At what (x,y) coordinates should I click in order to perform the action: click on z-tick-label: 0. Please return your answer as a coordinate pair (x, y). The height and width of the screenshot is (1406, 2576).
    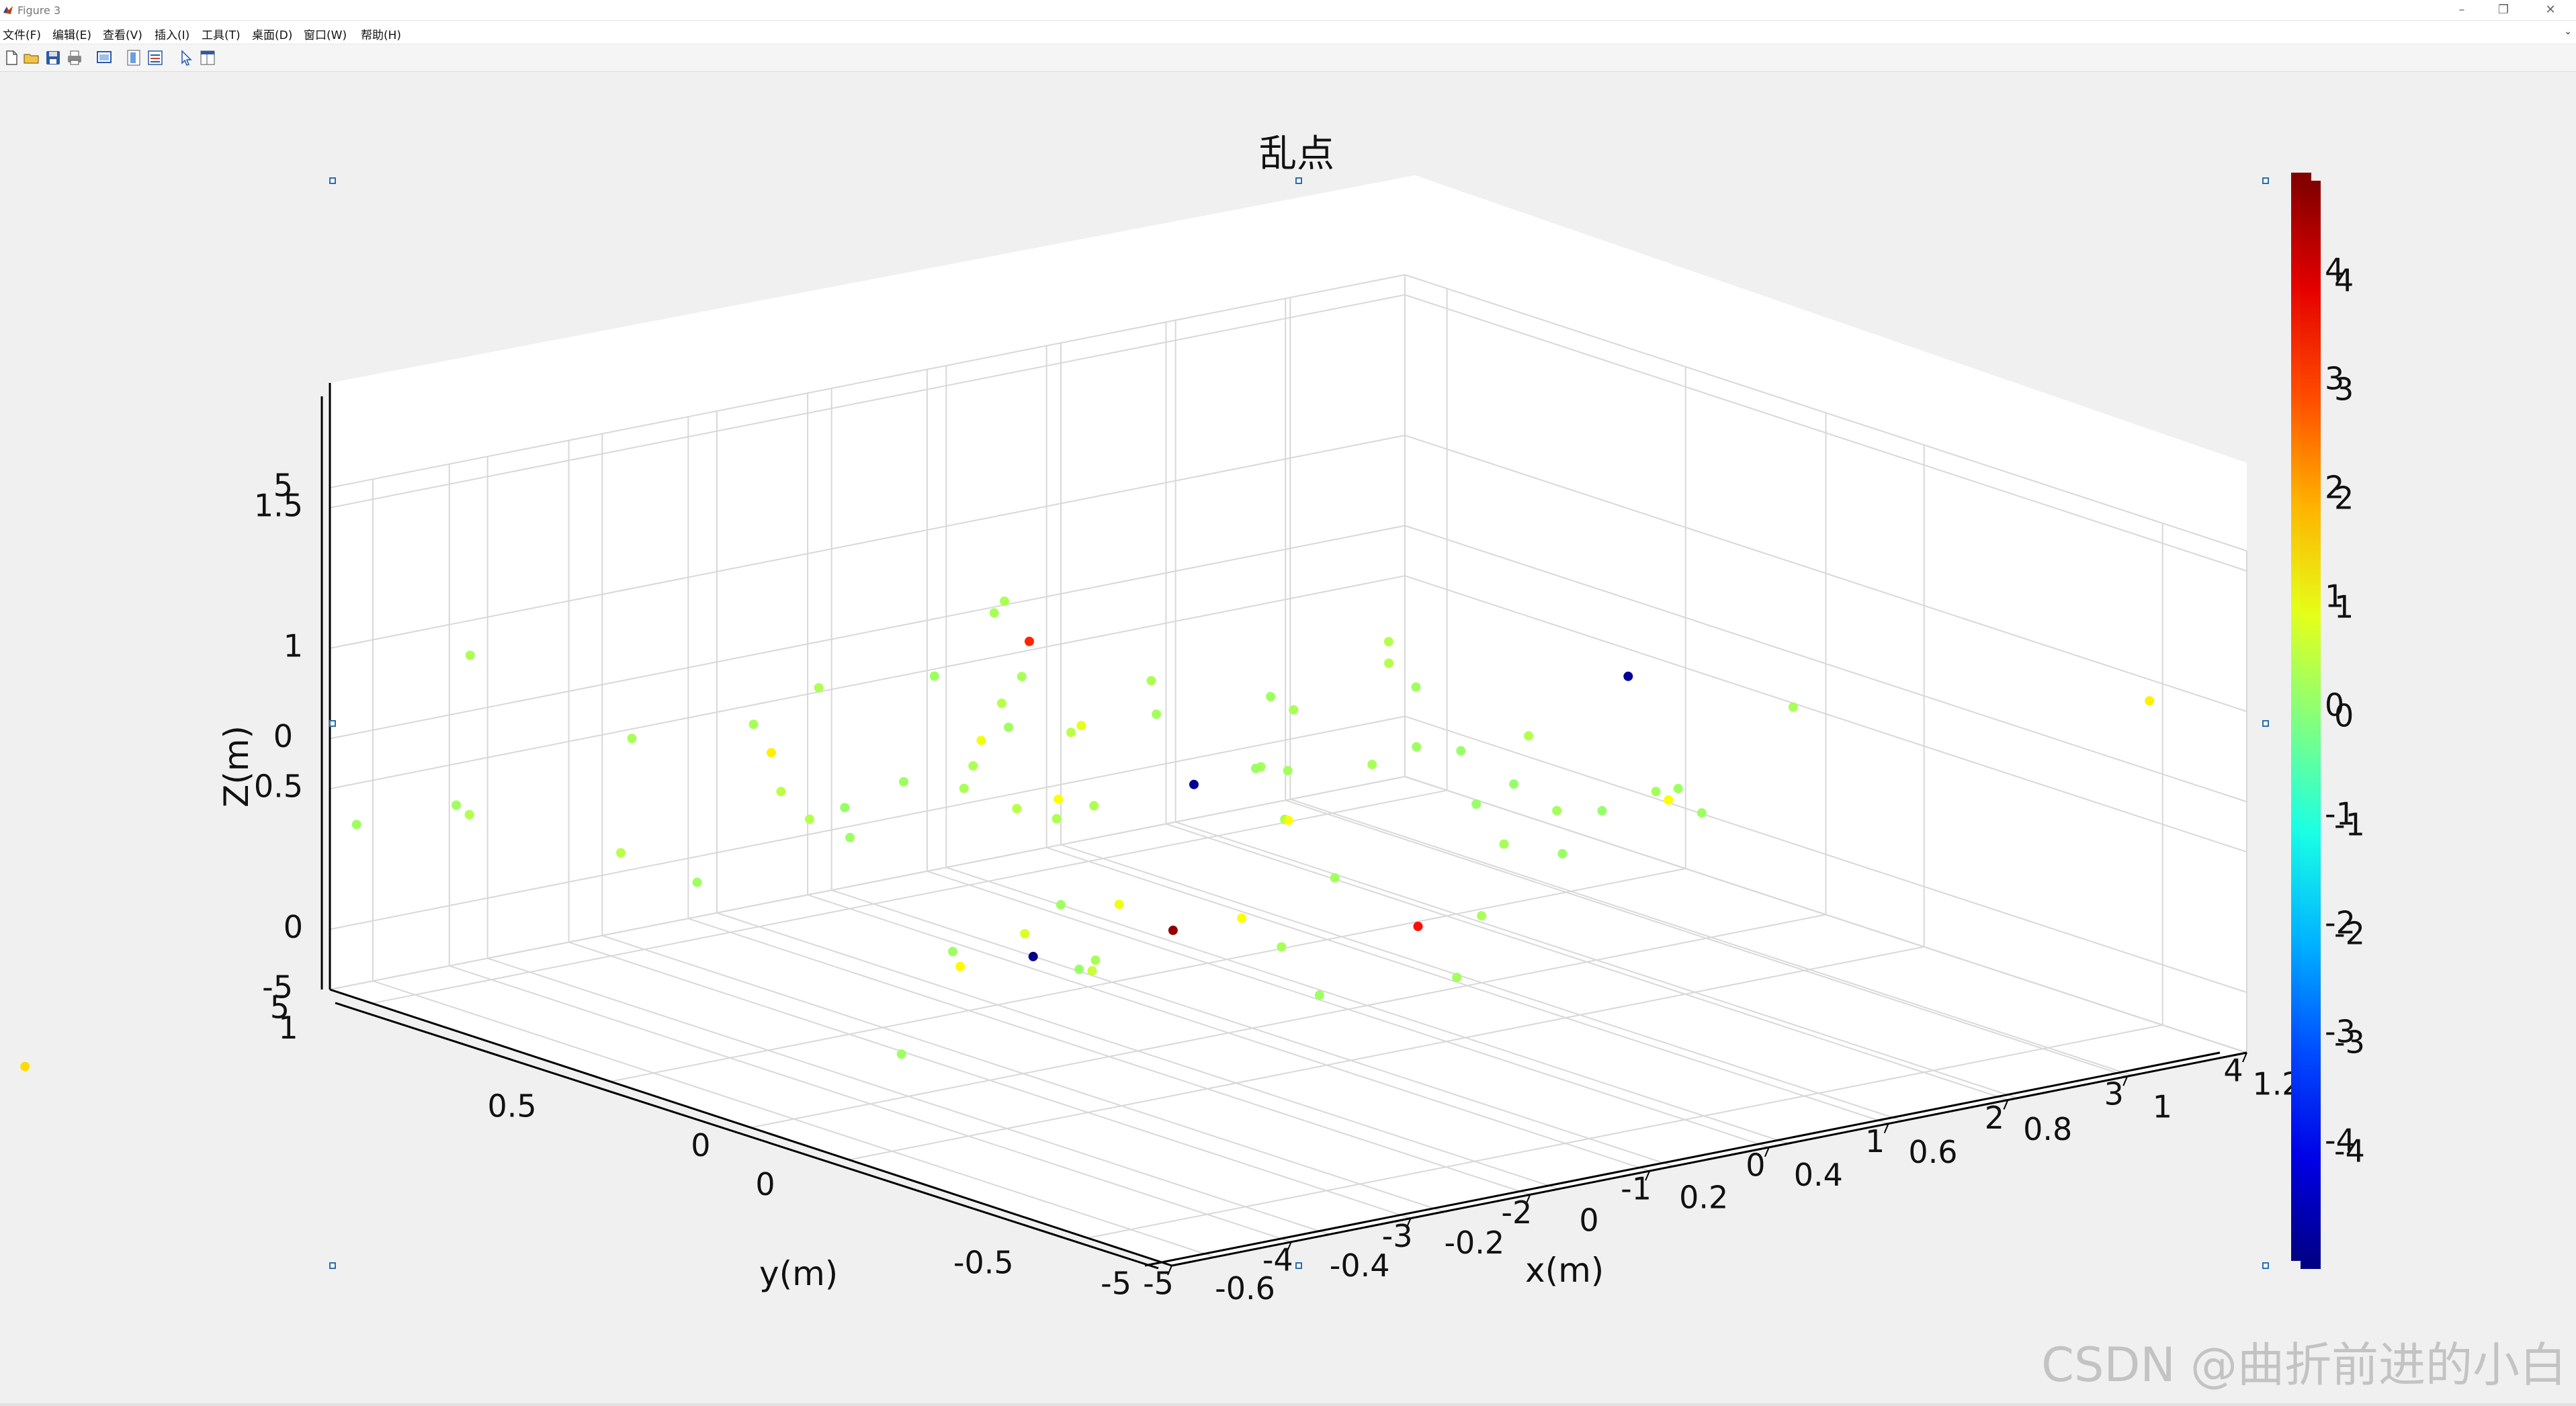
    Looking at the image, I should click on (283, 736).